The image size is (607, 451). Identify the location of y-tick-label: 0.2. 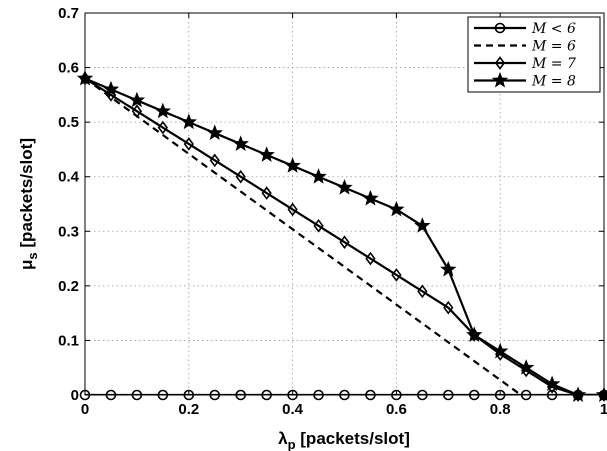
(68, 286).